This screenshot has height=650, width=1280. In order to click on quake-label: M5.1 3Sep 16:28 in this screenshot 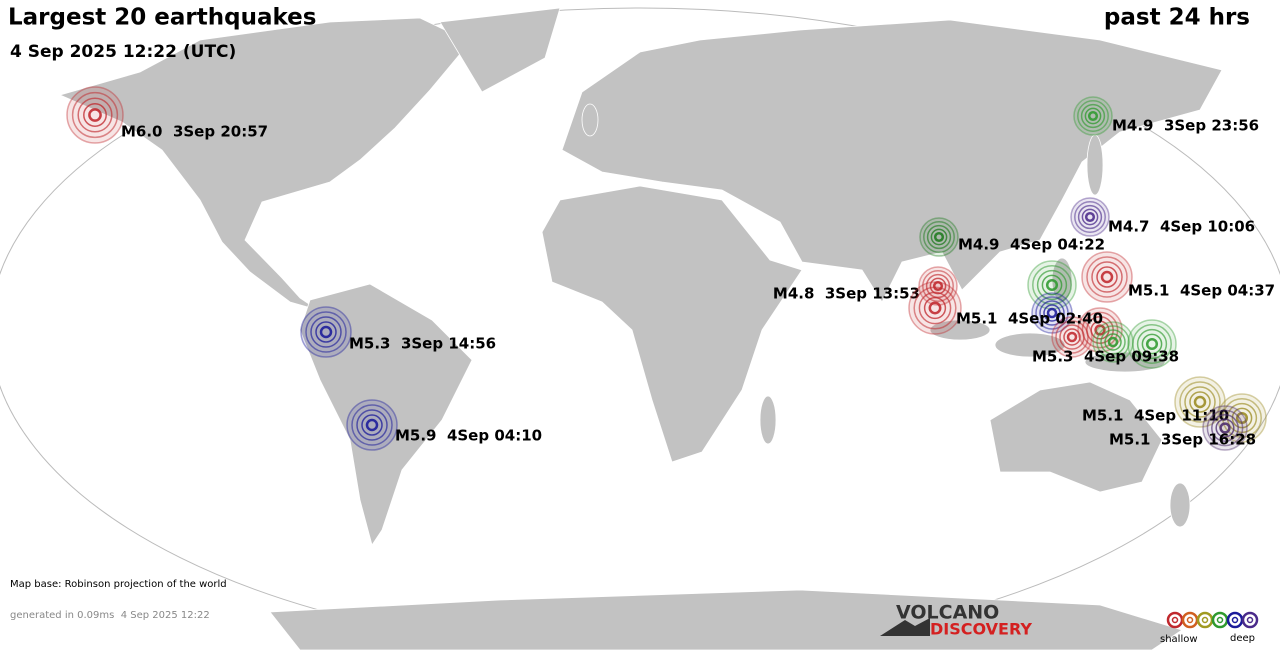, I will do `click(1182, 440)`.